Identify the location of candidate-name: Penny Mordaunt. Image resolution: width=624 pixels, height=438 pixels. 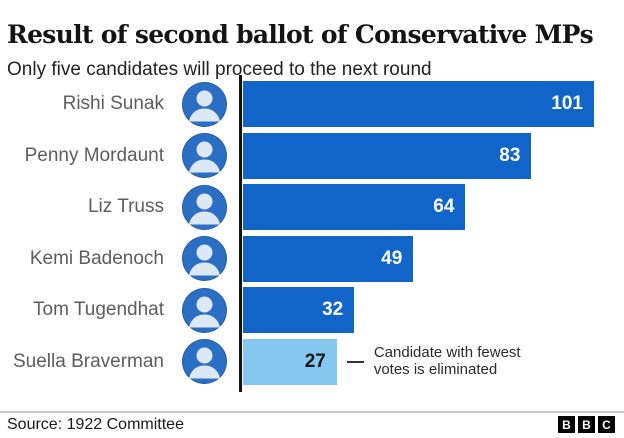
(94, 155).